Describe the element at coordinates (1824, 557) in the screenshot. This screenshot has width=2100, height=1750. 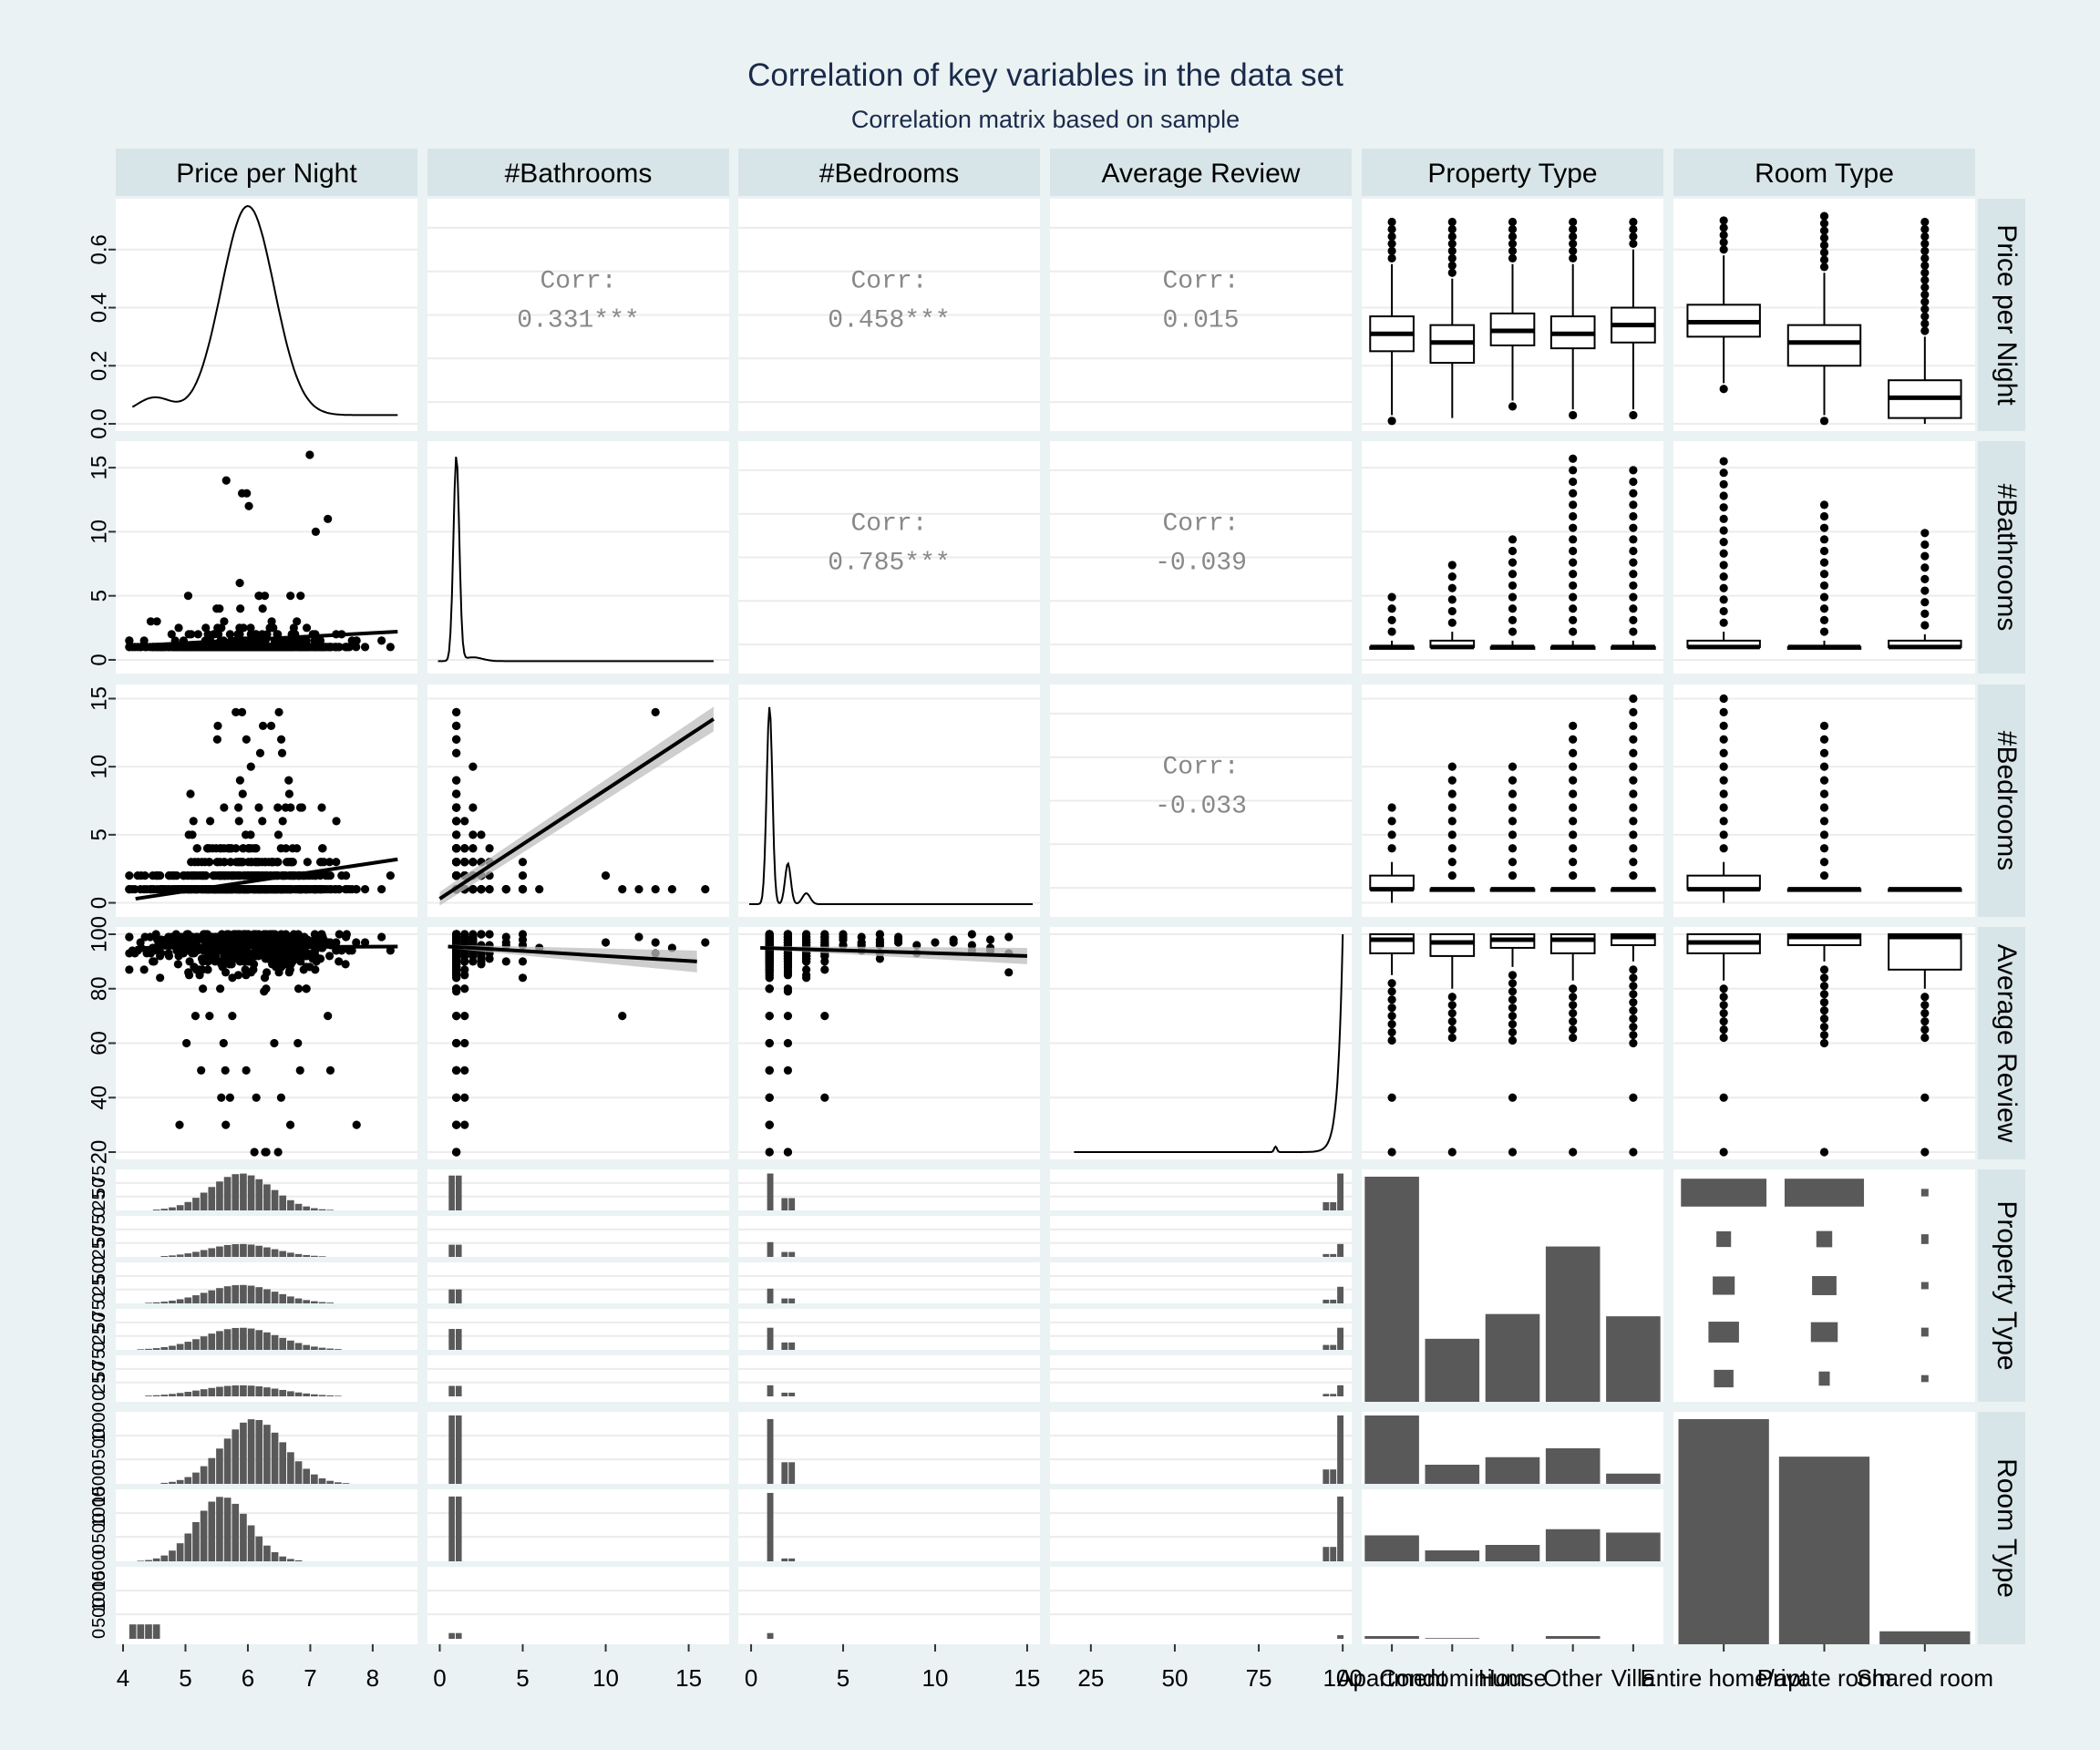
I see `panel-r1-c5` at that location.